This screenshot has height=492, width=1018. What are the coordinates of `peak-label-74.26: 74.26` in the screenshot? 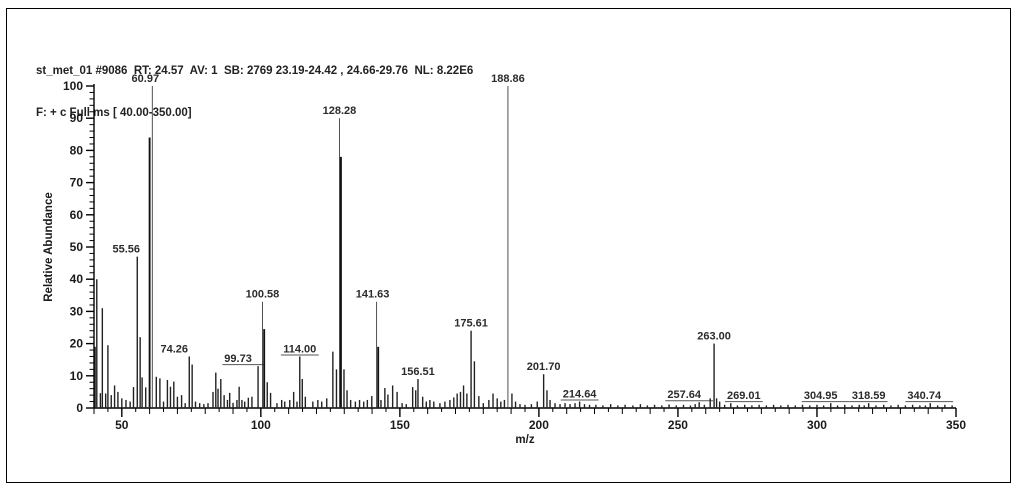 It's located at (174, 349).